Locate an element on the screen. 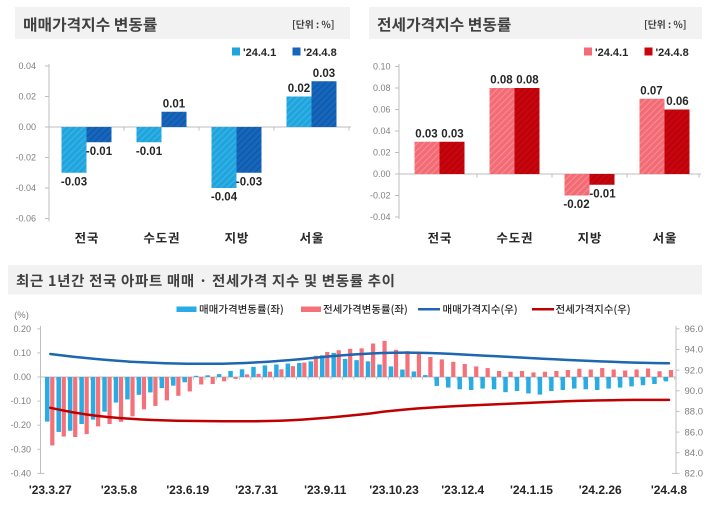 This screenshot has height=509, width=710. svg-text: -0.40 is located at coordinates (20, 473).